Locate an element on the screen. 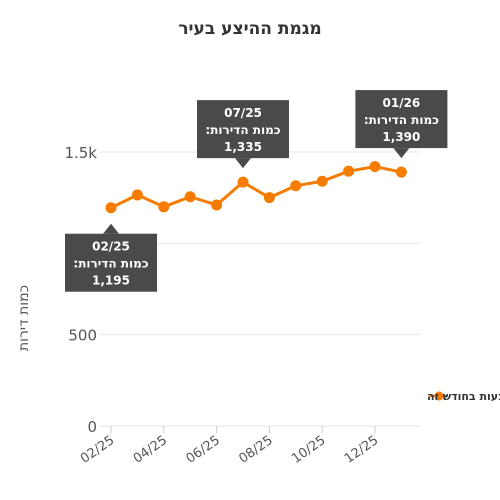 The image size is (500, 500). annotation-line1: 07/25 is located at coordinates (243, 113).